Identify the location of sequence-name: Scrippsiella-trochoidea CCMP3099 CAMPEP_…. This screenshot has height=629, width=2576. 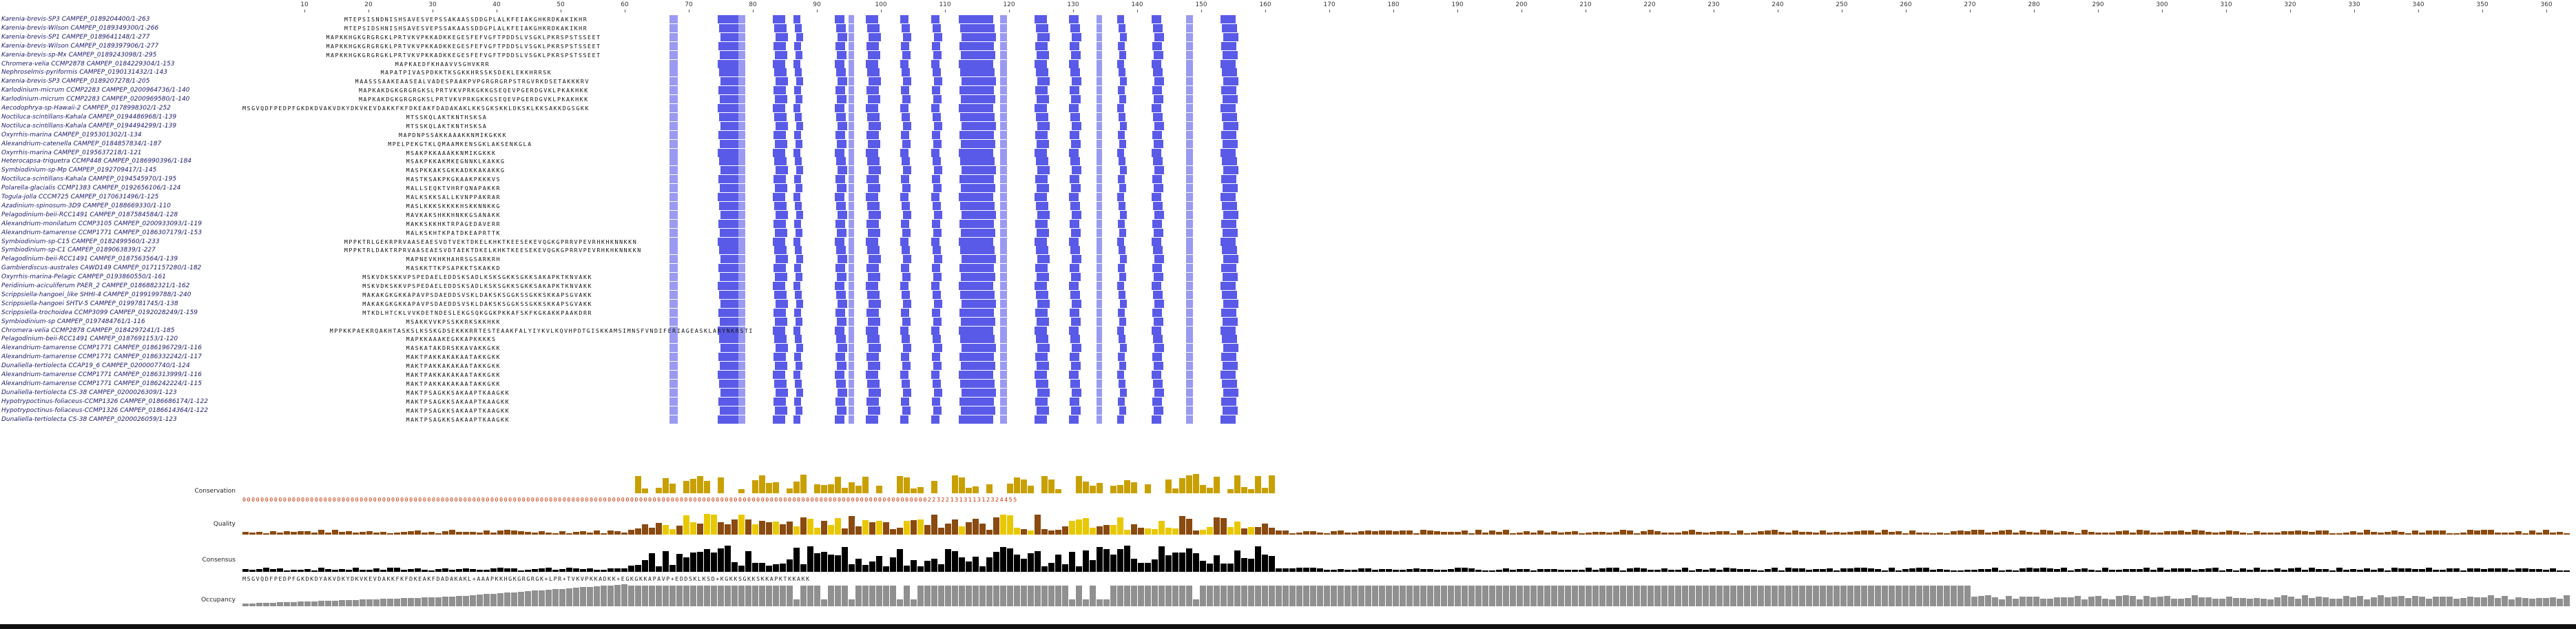
(99, 312).